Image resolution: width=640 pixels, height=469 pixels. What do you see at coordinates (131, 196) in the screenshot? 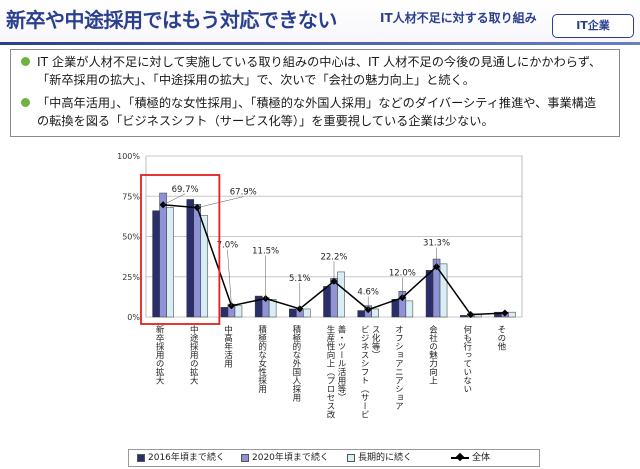
I see `y-tick-label: 75%` at bounding box center [131, 196].